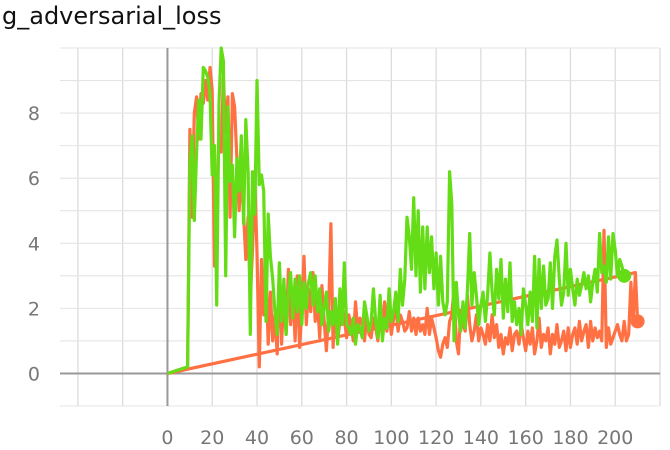  I want to click on x-tick-label: 0, so click(167, 438).